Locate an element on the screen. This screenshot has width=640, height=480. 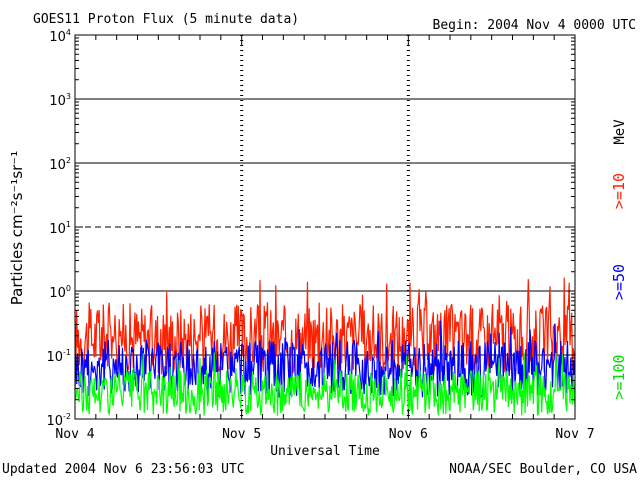
x-axis-label: Universal Time is located at coordinates (325, 451).